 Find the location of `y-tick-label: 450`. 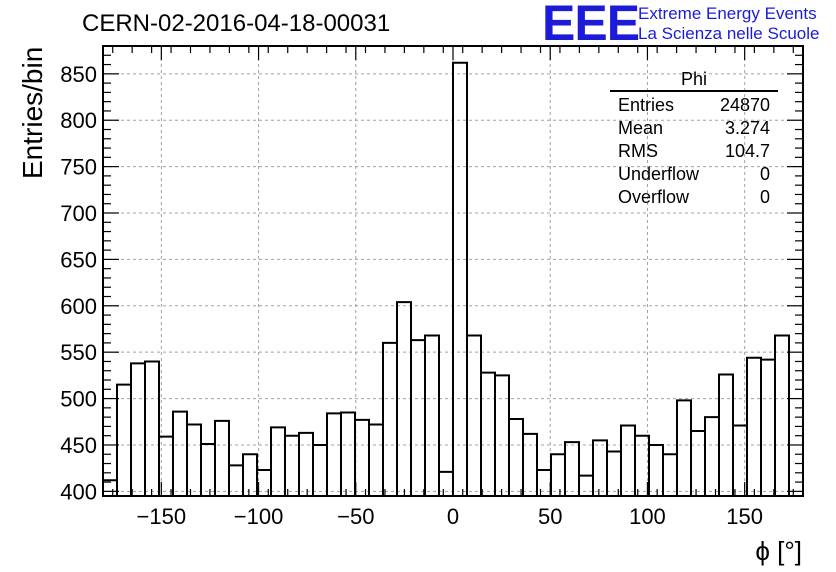

y-tick-label: 450 is located at coordinates (78, 445).